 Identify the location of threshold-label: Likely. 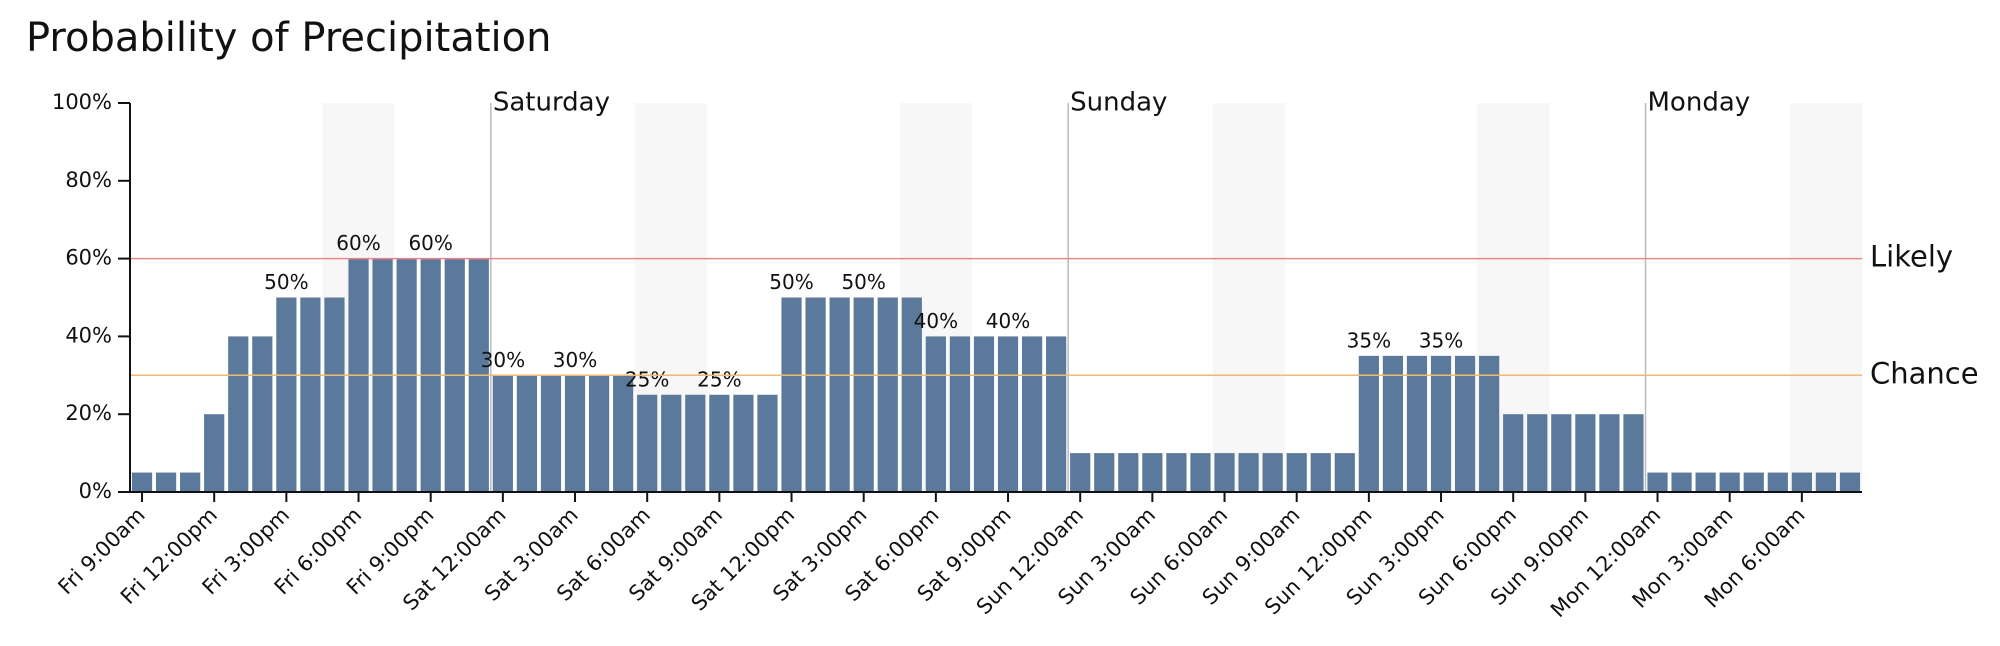
(1911, 257).